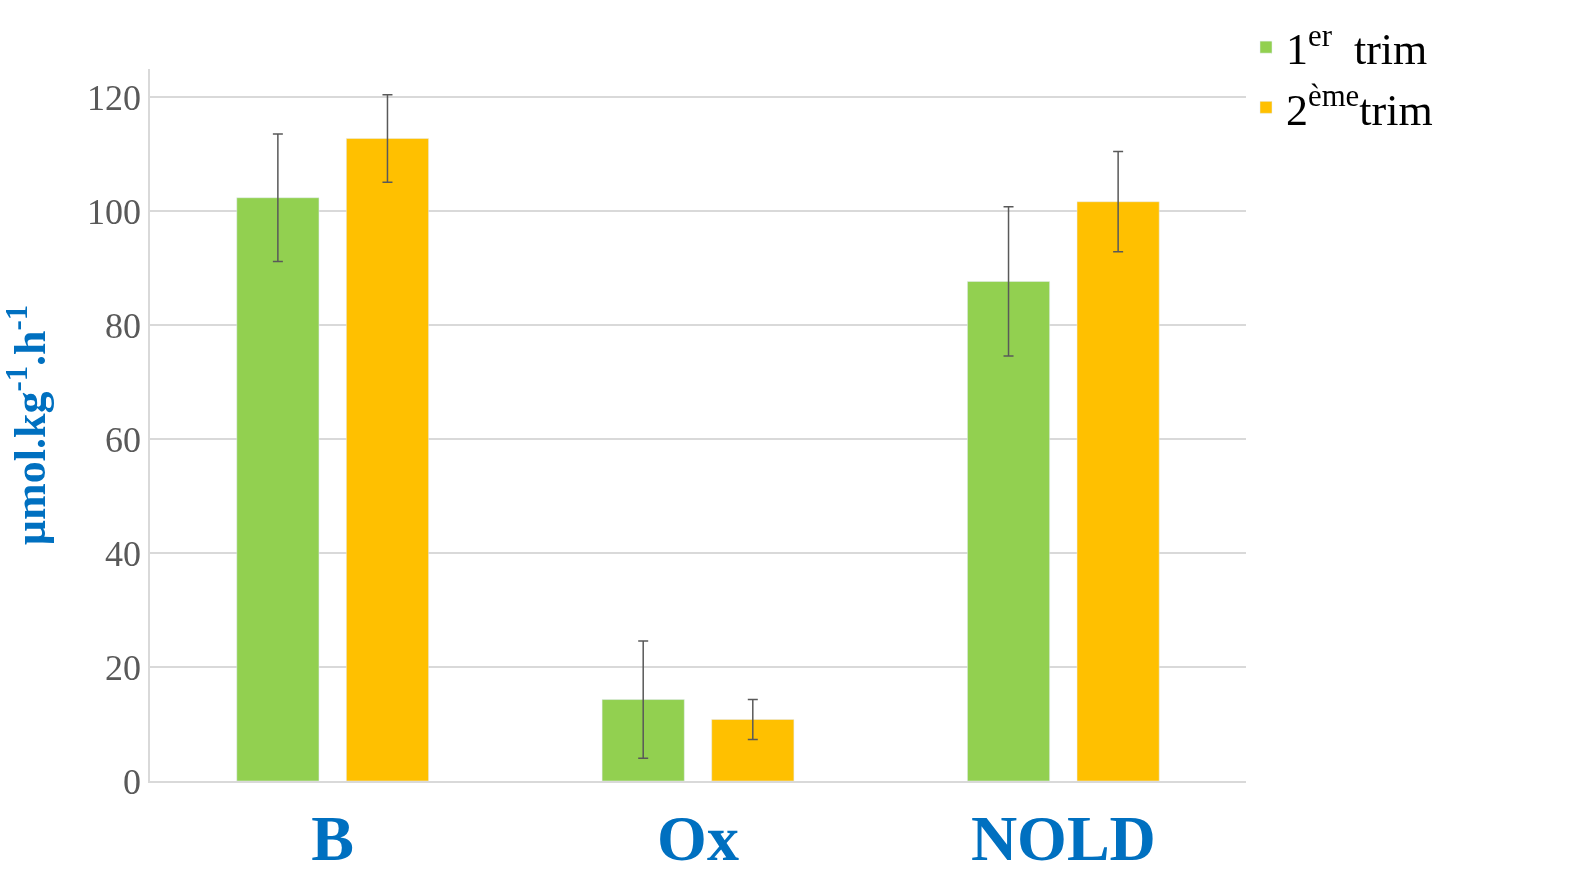 The image size is (1576, 886). I want to click on x-tick-label: B, so click(333, 838).